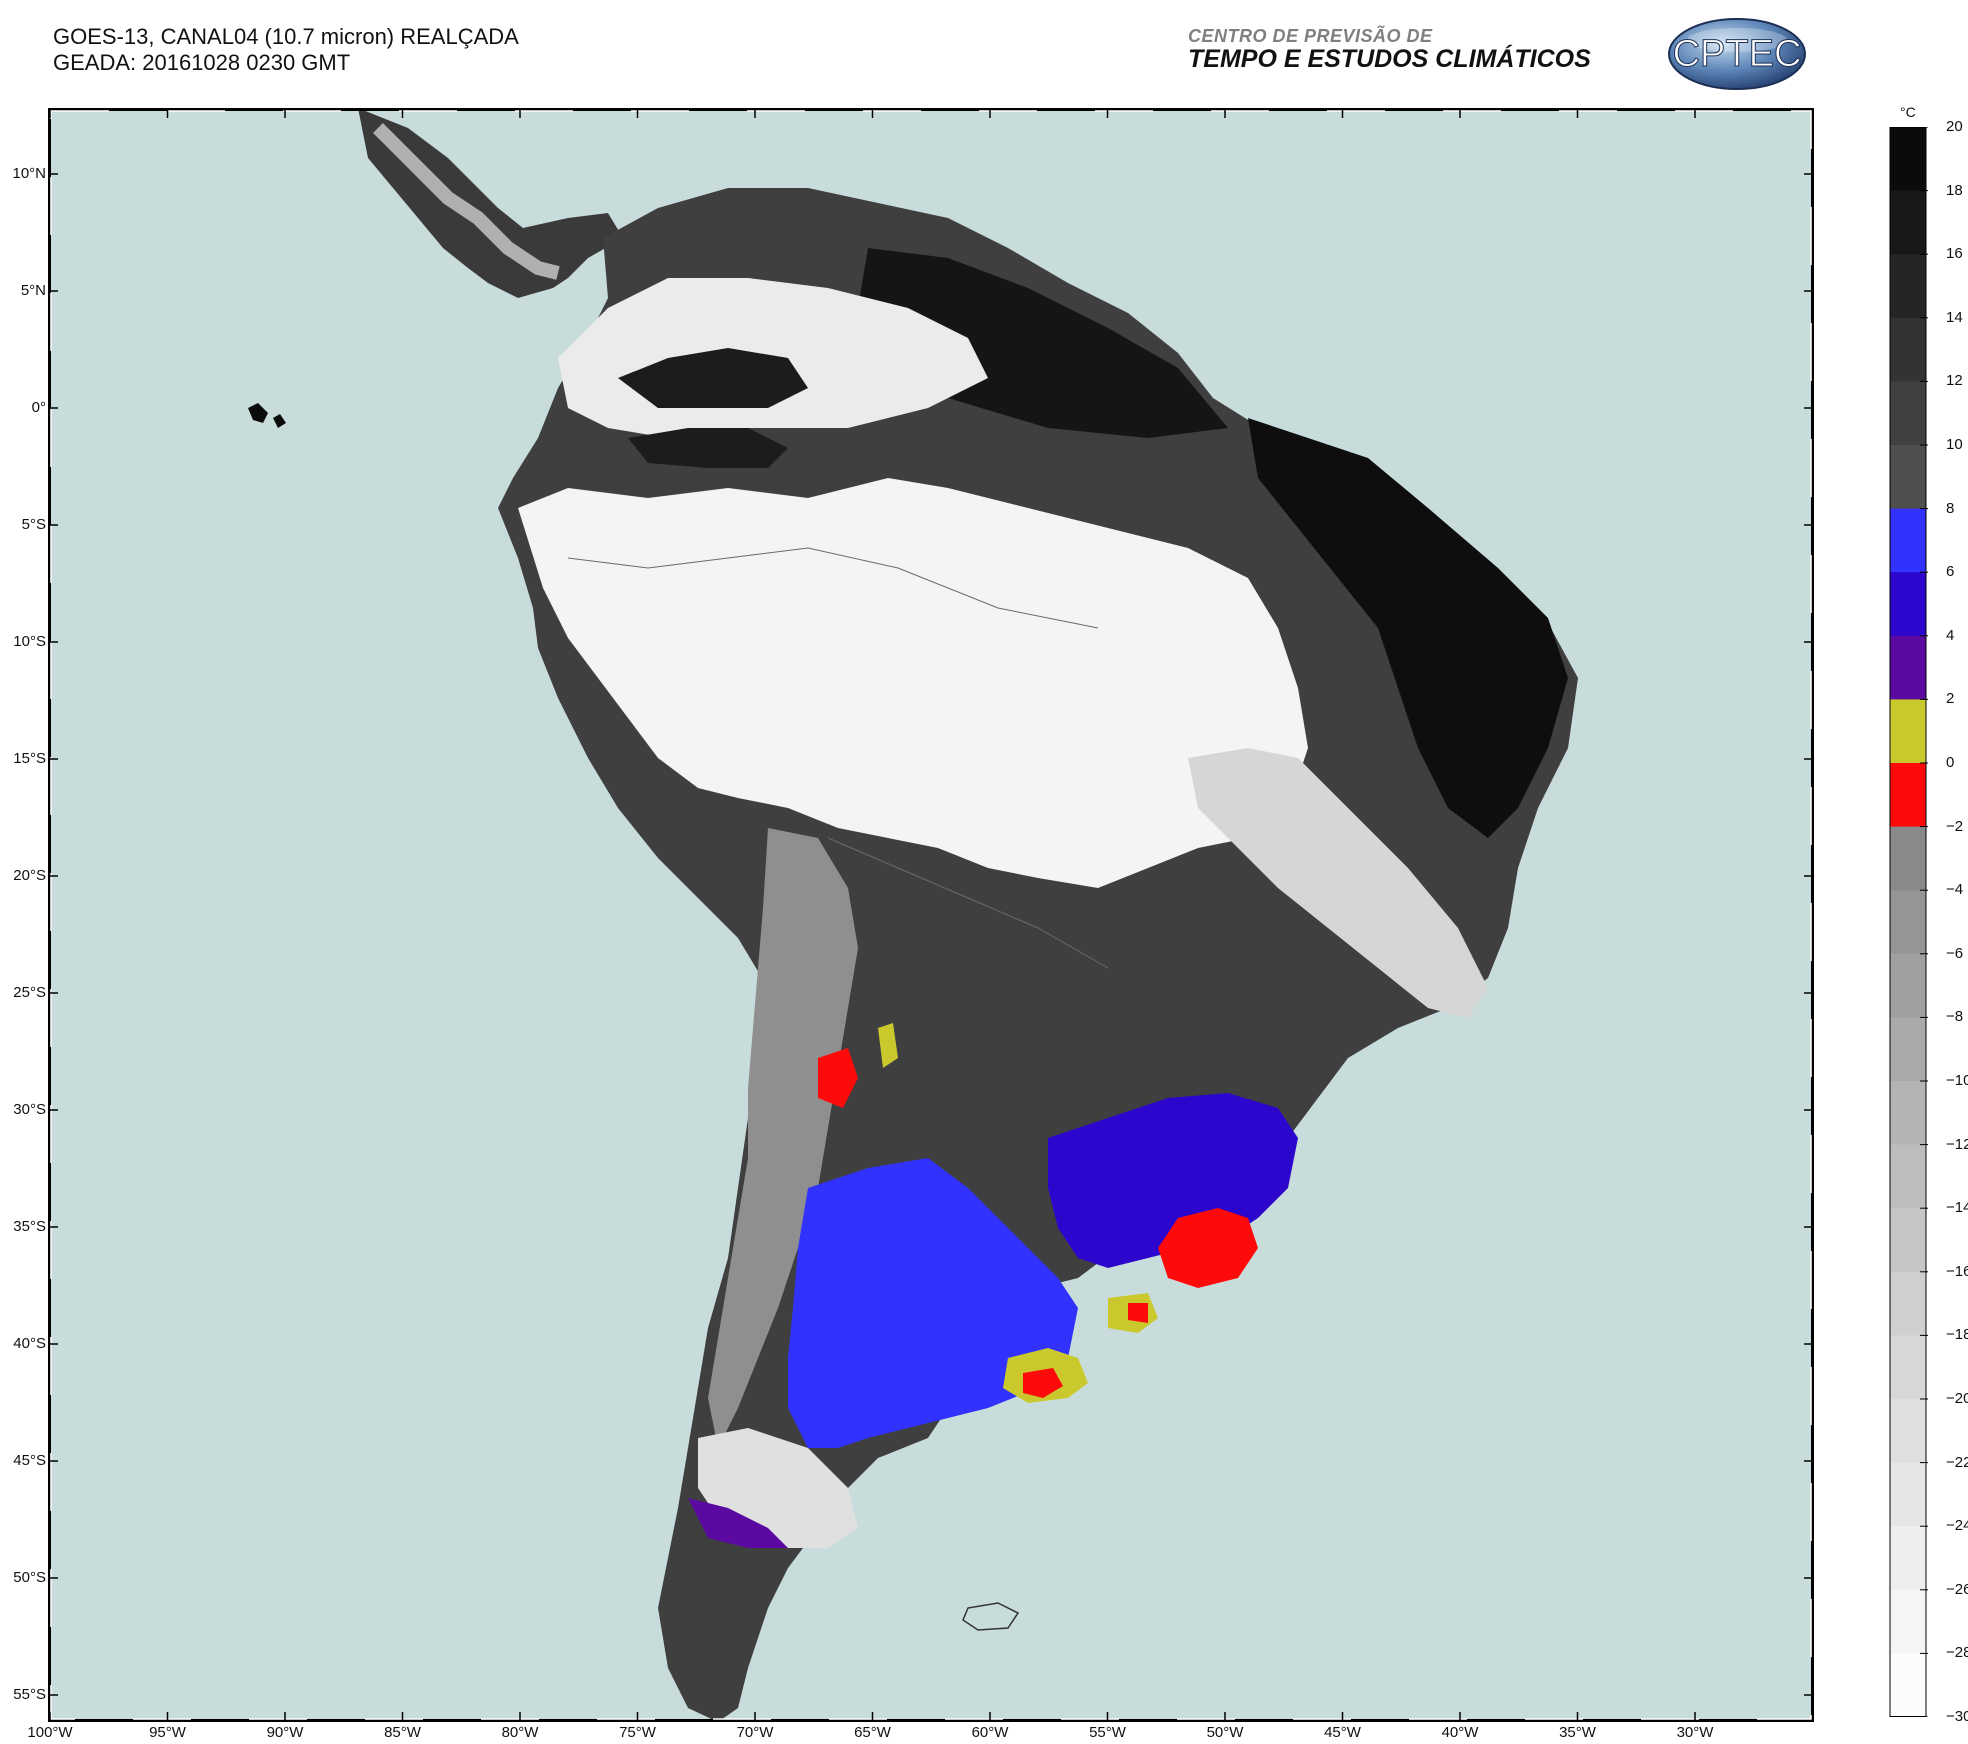 The image size is (1968, 1744). What do you see at coordinates (1950, 762) in the screenshot?
I see `colorbar-tick-label: 0` at bounding box center [1950, 762].